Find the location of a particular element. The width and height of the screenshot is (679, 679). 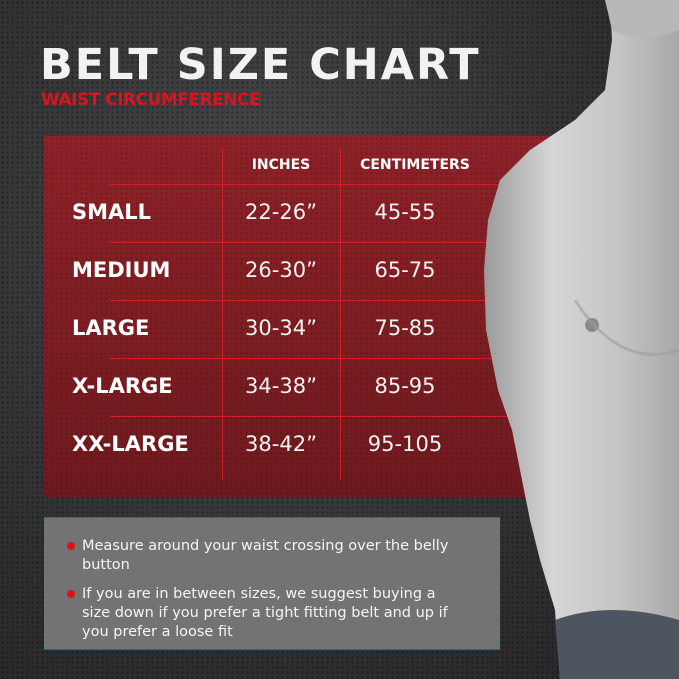

size-label: MEDIUM is located at coordinates (121, 270).